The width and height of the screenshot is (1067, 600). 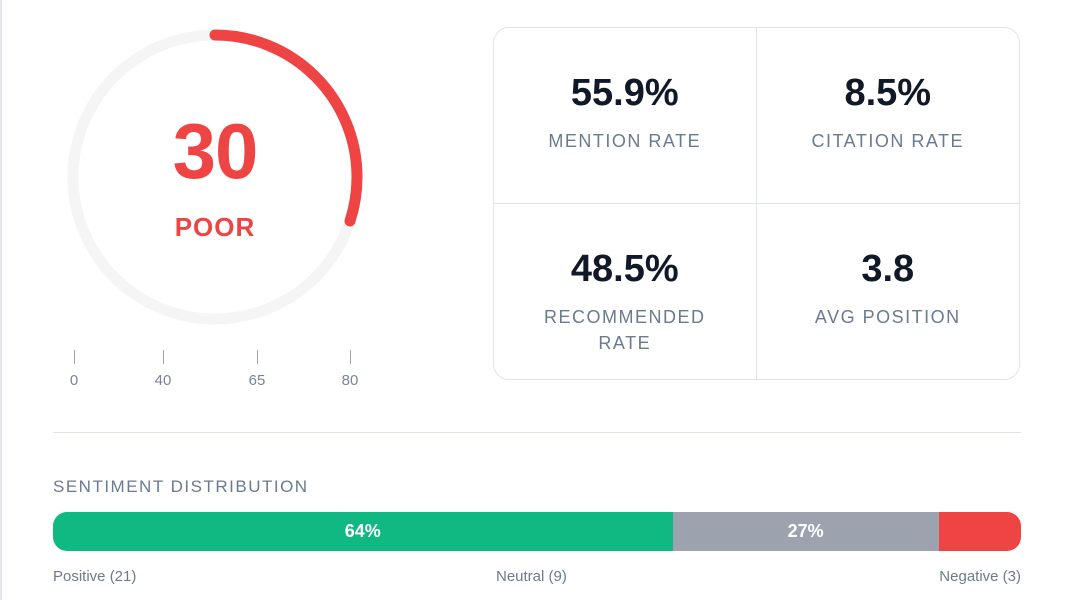 What do you see at coordinates (888, 268) in the screenshot?
I see `metric-value: 3.8` at bounding box center [888, 268].